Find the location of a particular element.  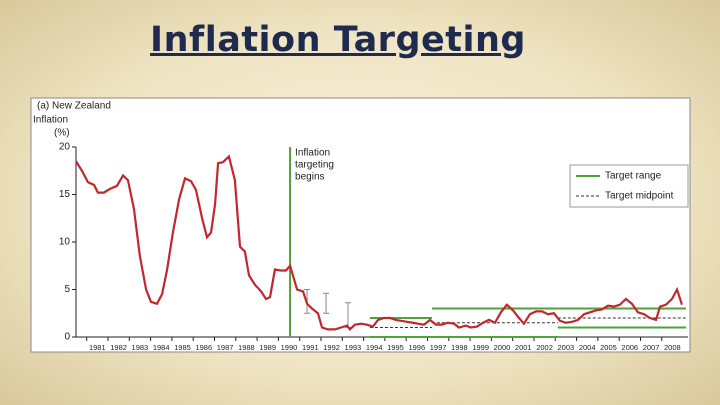

x-tick-label: 2007 is located at coordinates (651, 347).